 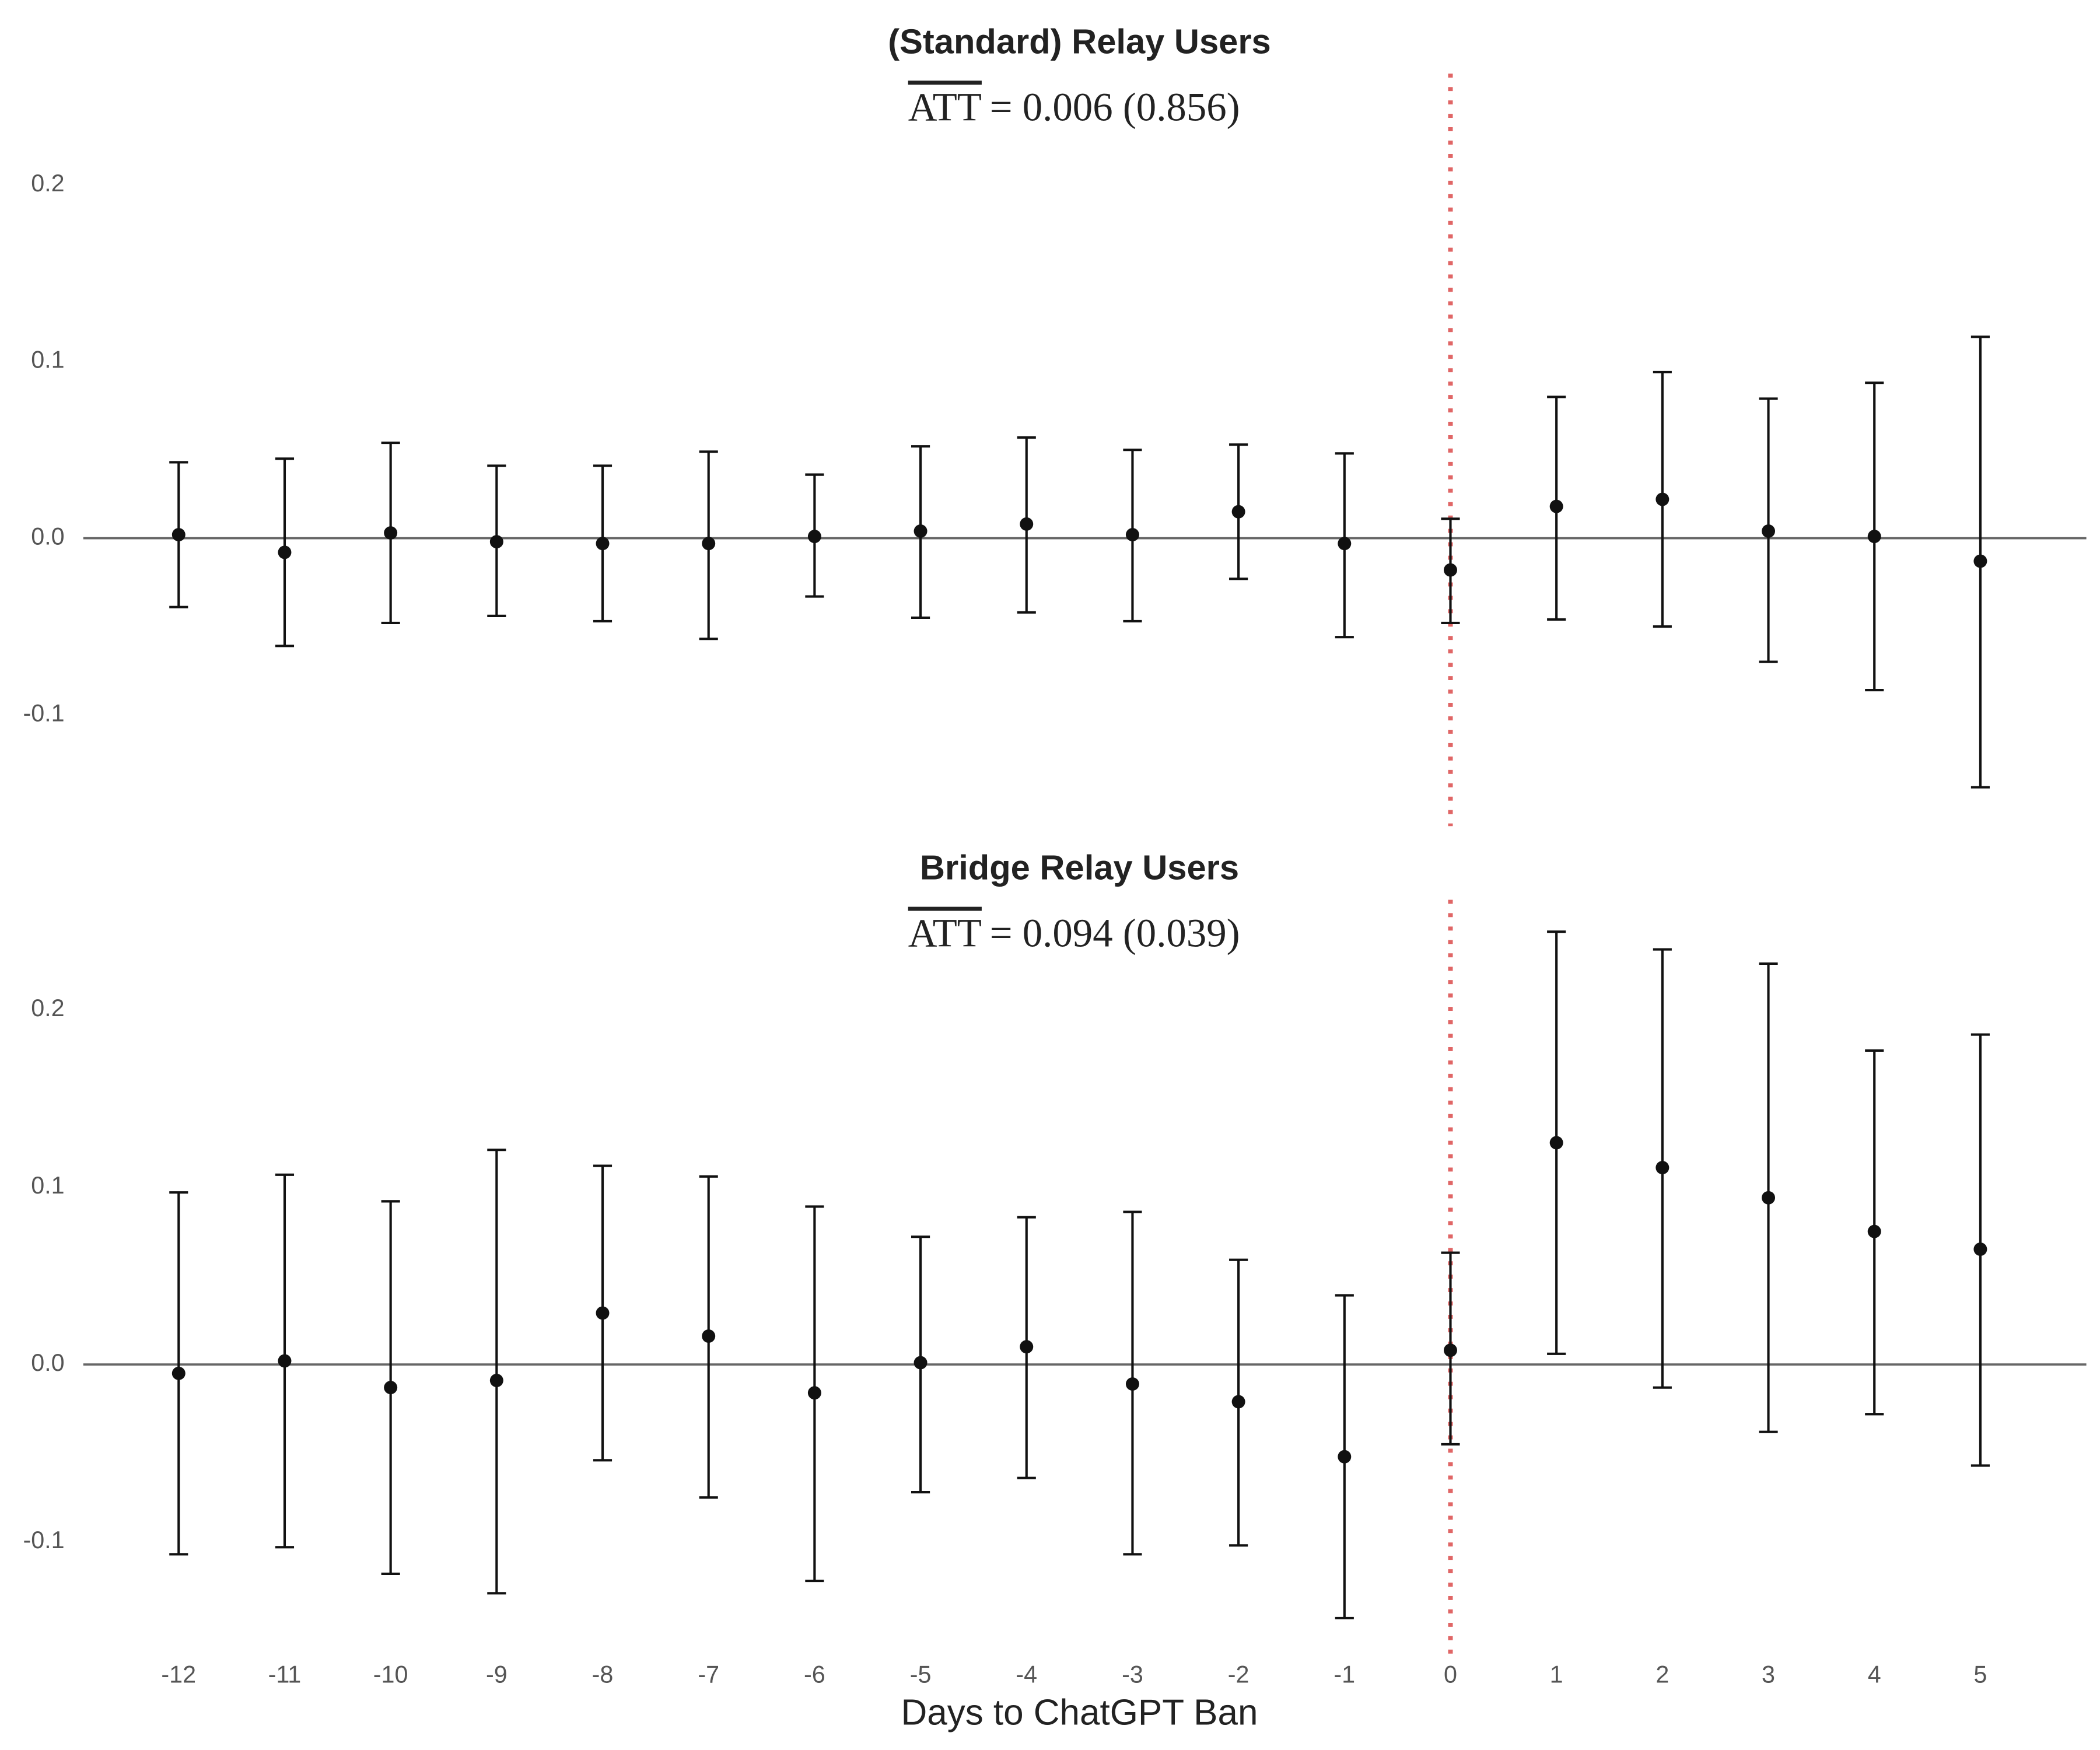 What do you see at coordinates (1662, 1674) in the screenshot?
I see `x-tick-label: 2` at bounding box center [1662, 1674].